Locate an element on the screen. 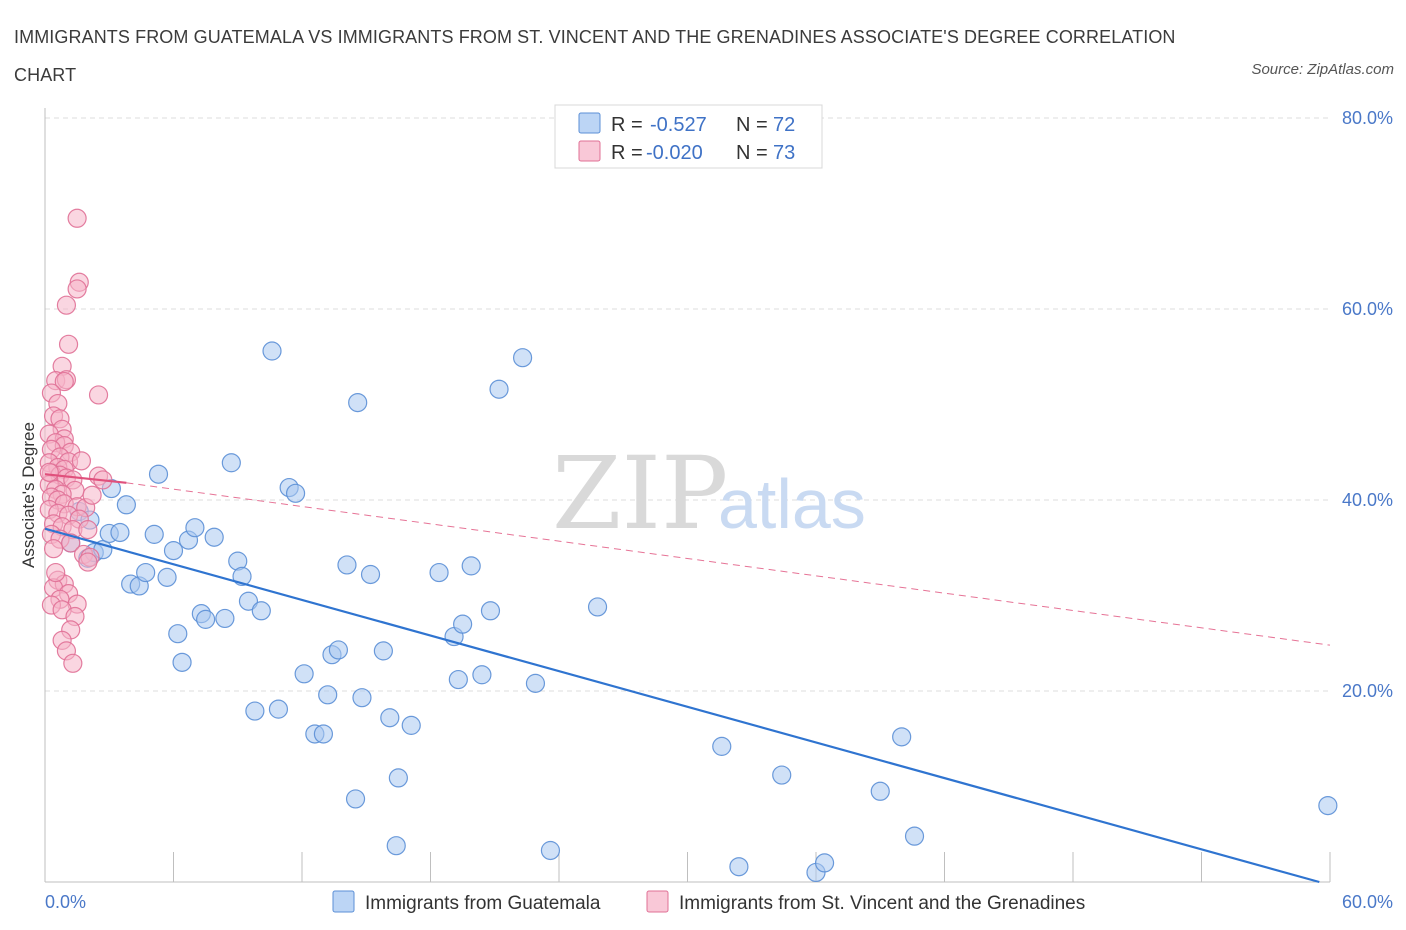 The width and height of the screenshot is (1406, 930). trend-line-st-vincent is located at coordinates (85, 478).